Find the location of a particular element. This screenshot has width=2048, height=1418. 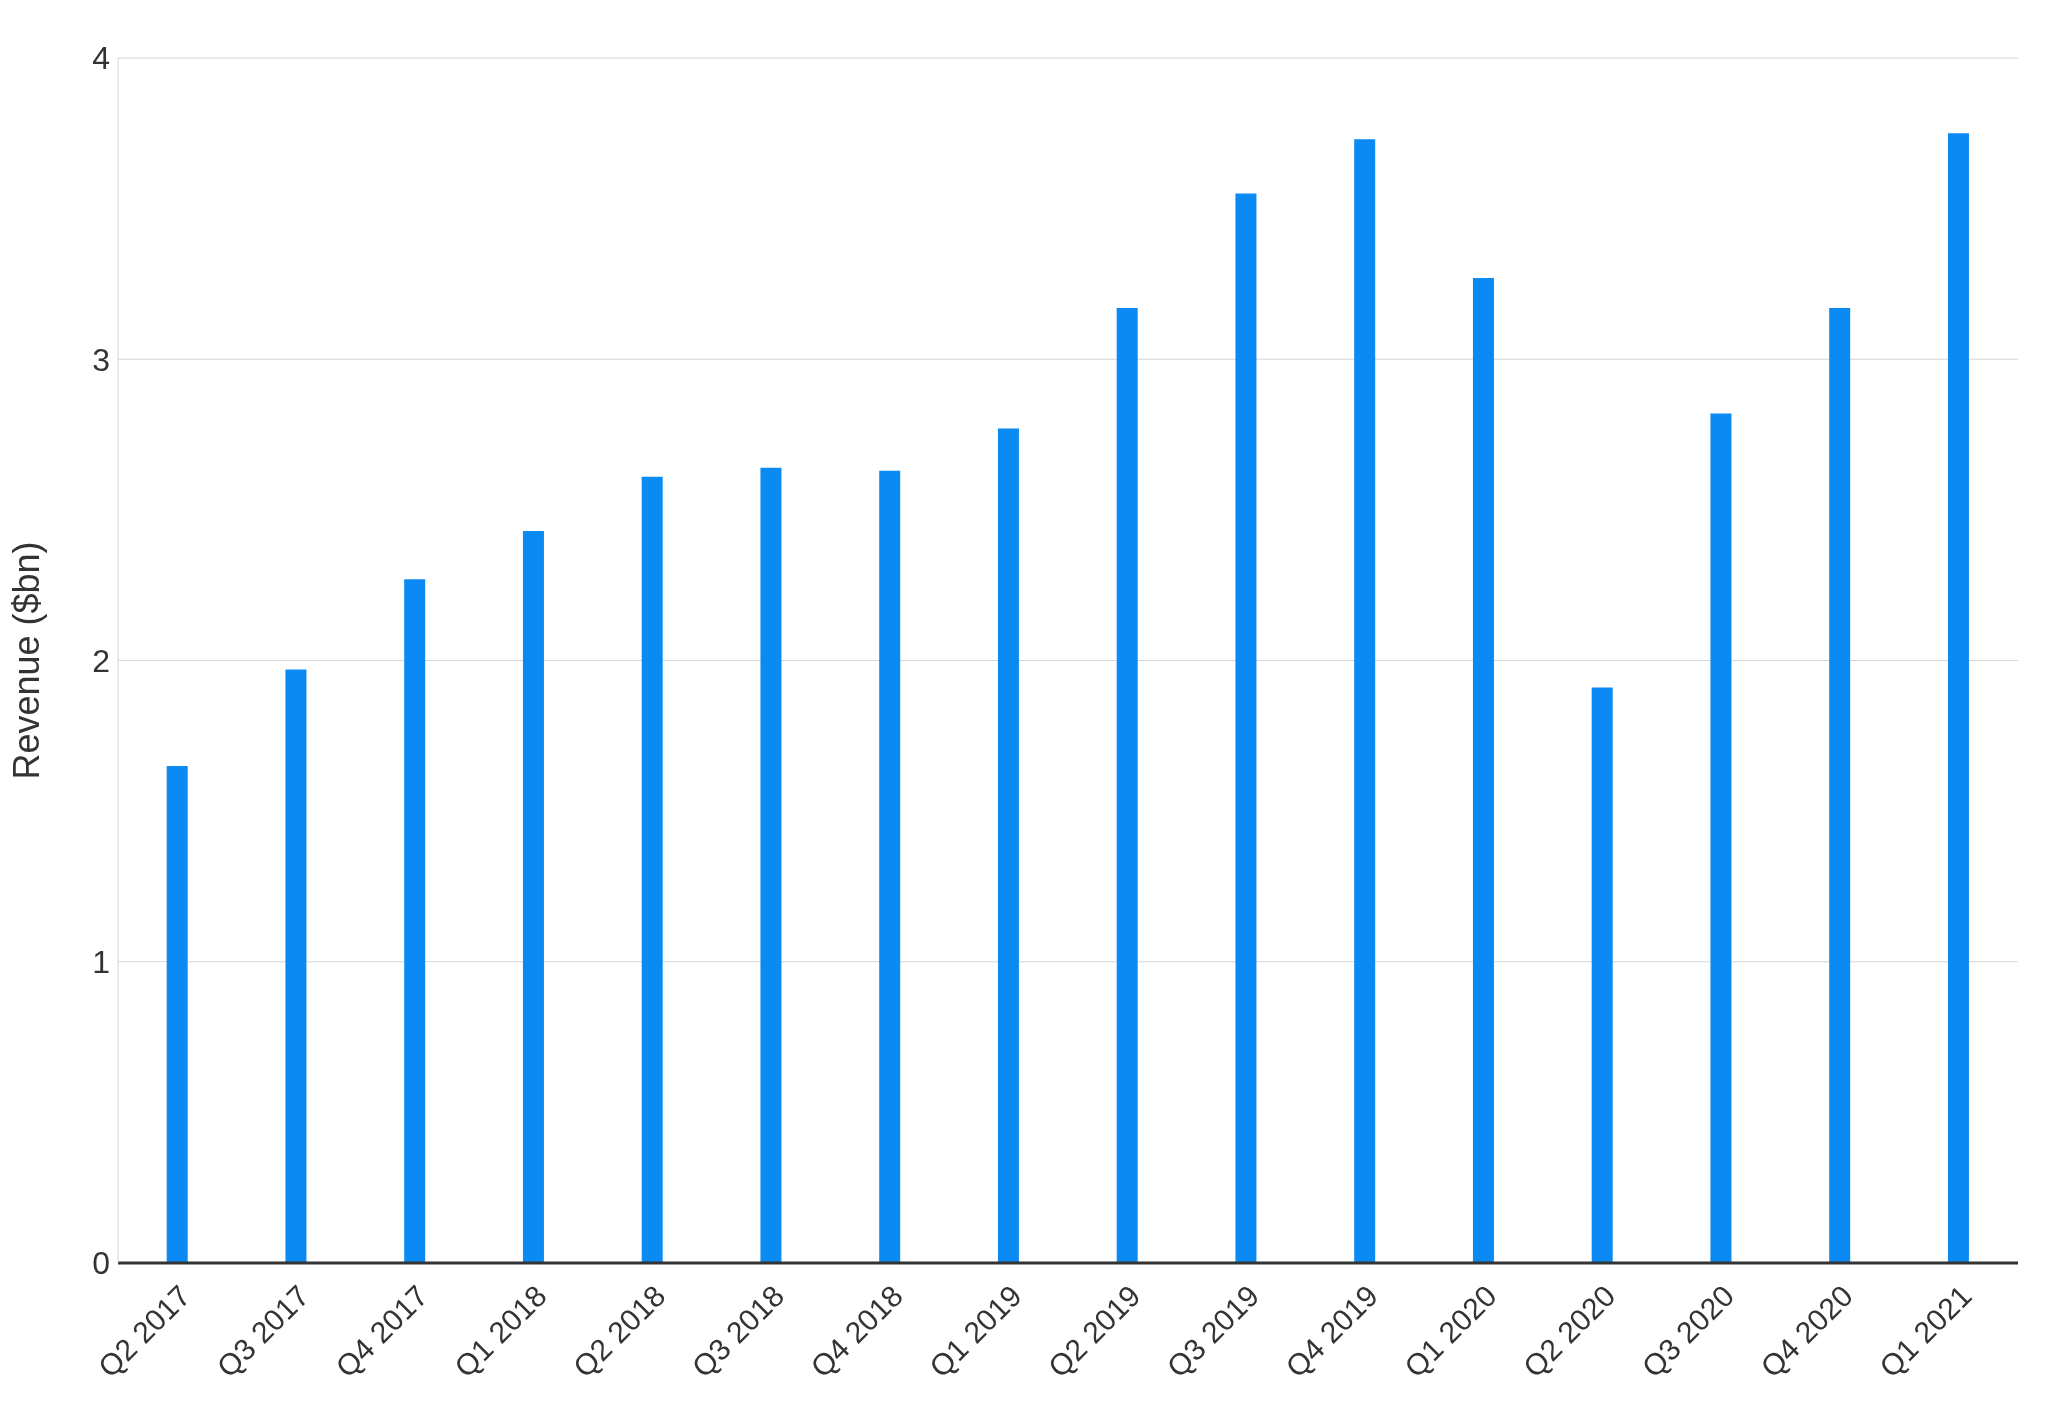

y-tick-label: 2 is located at coordinates (101, 660).